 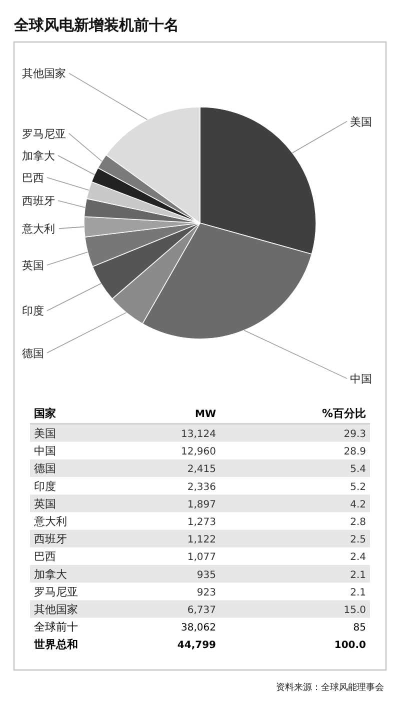 I want to click on text: 国家, so click(x=45, y=413).